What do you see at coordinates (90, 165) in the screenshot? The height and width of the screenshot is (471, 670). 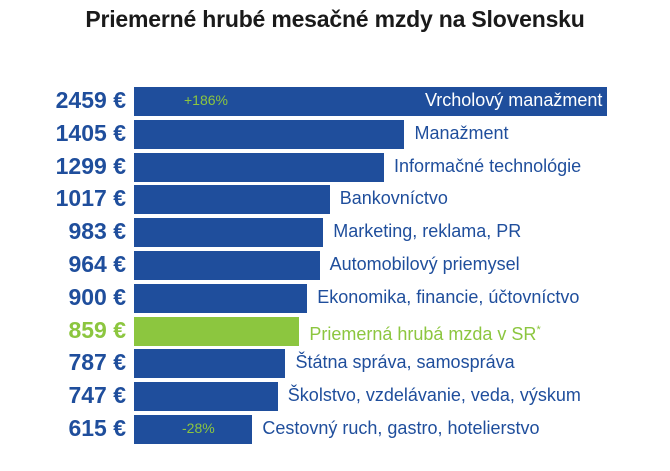 I see `bar-value-label: 1299 €` at bounding box center [90, 165].